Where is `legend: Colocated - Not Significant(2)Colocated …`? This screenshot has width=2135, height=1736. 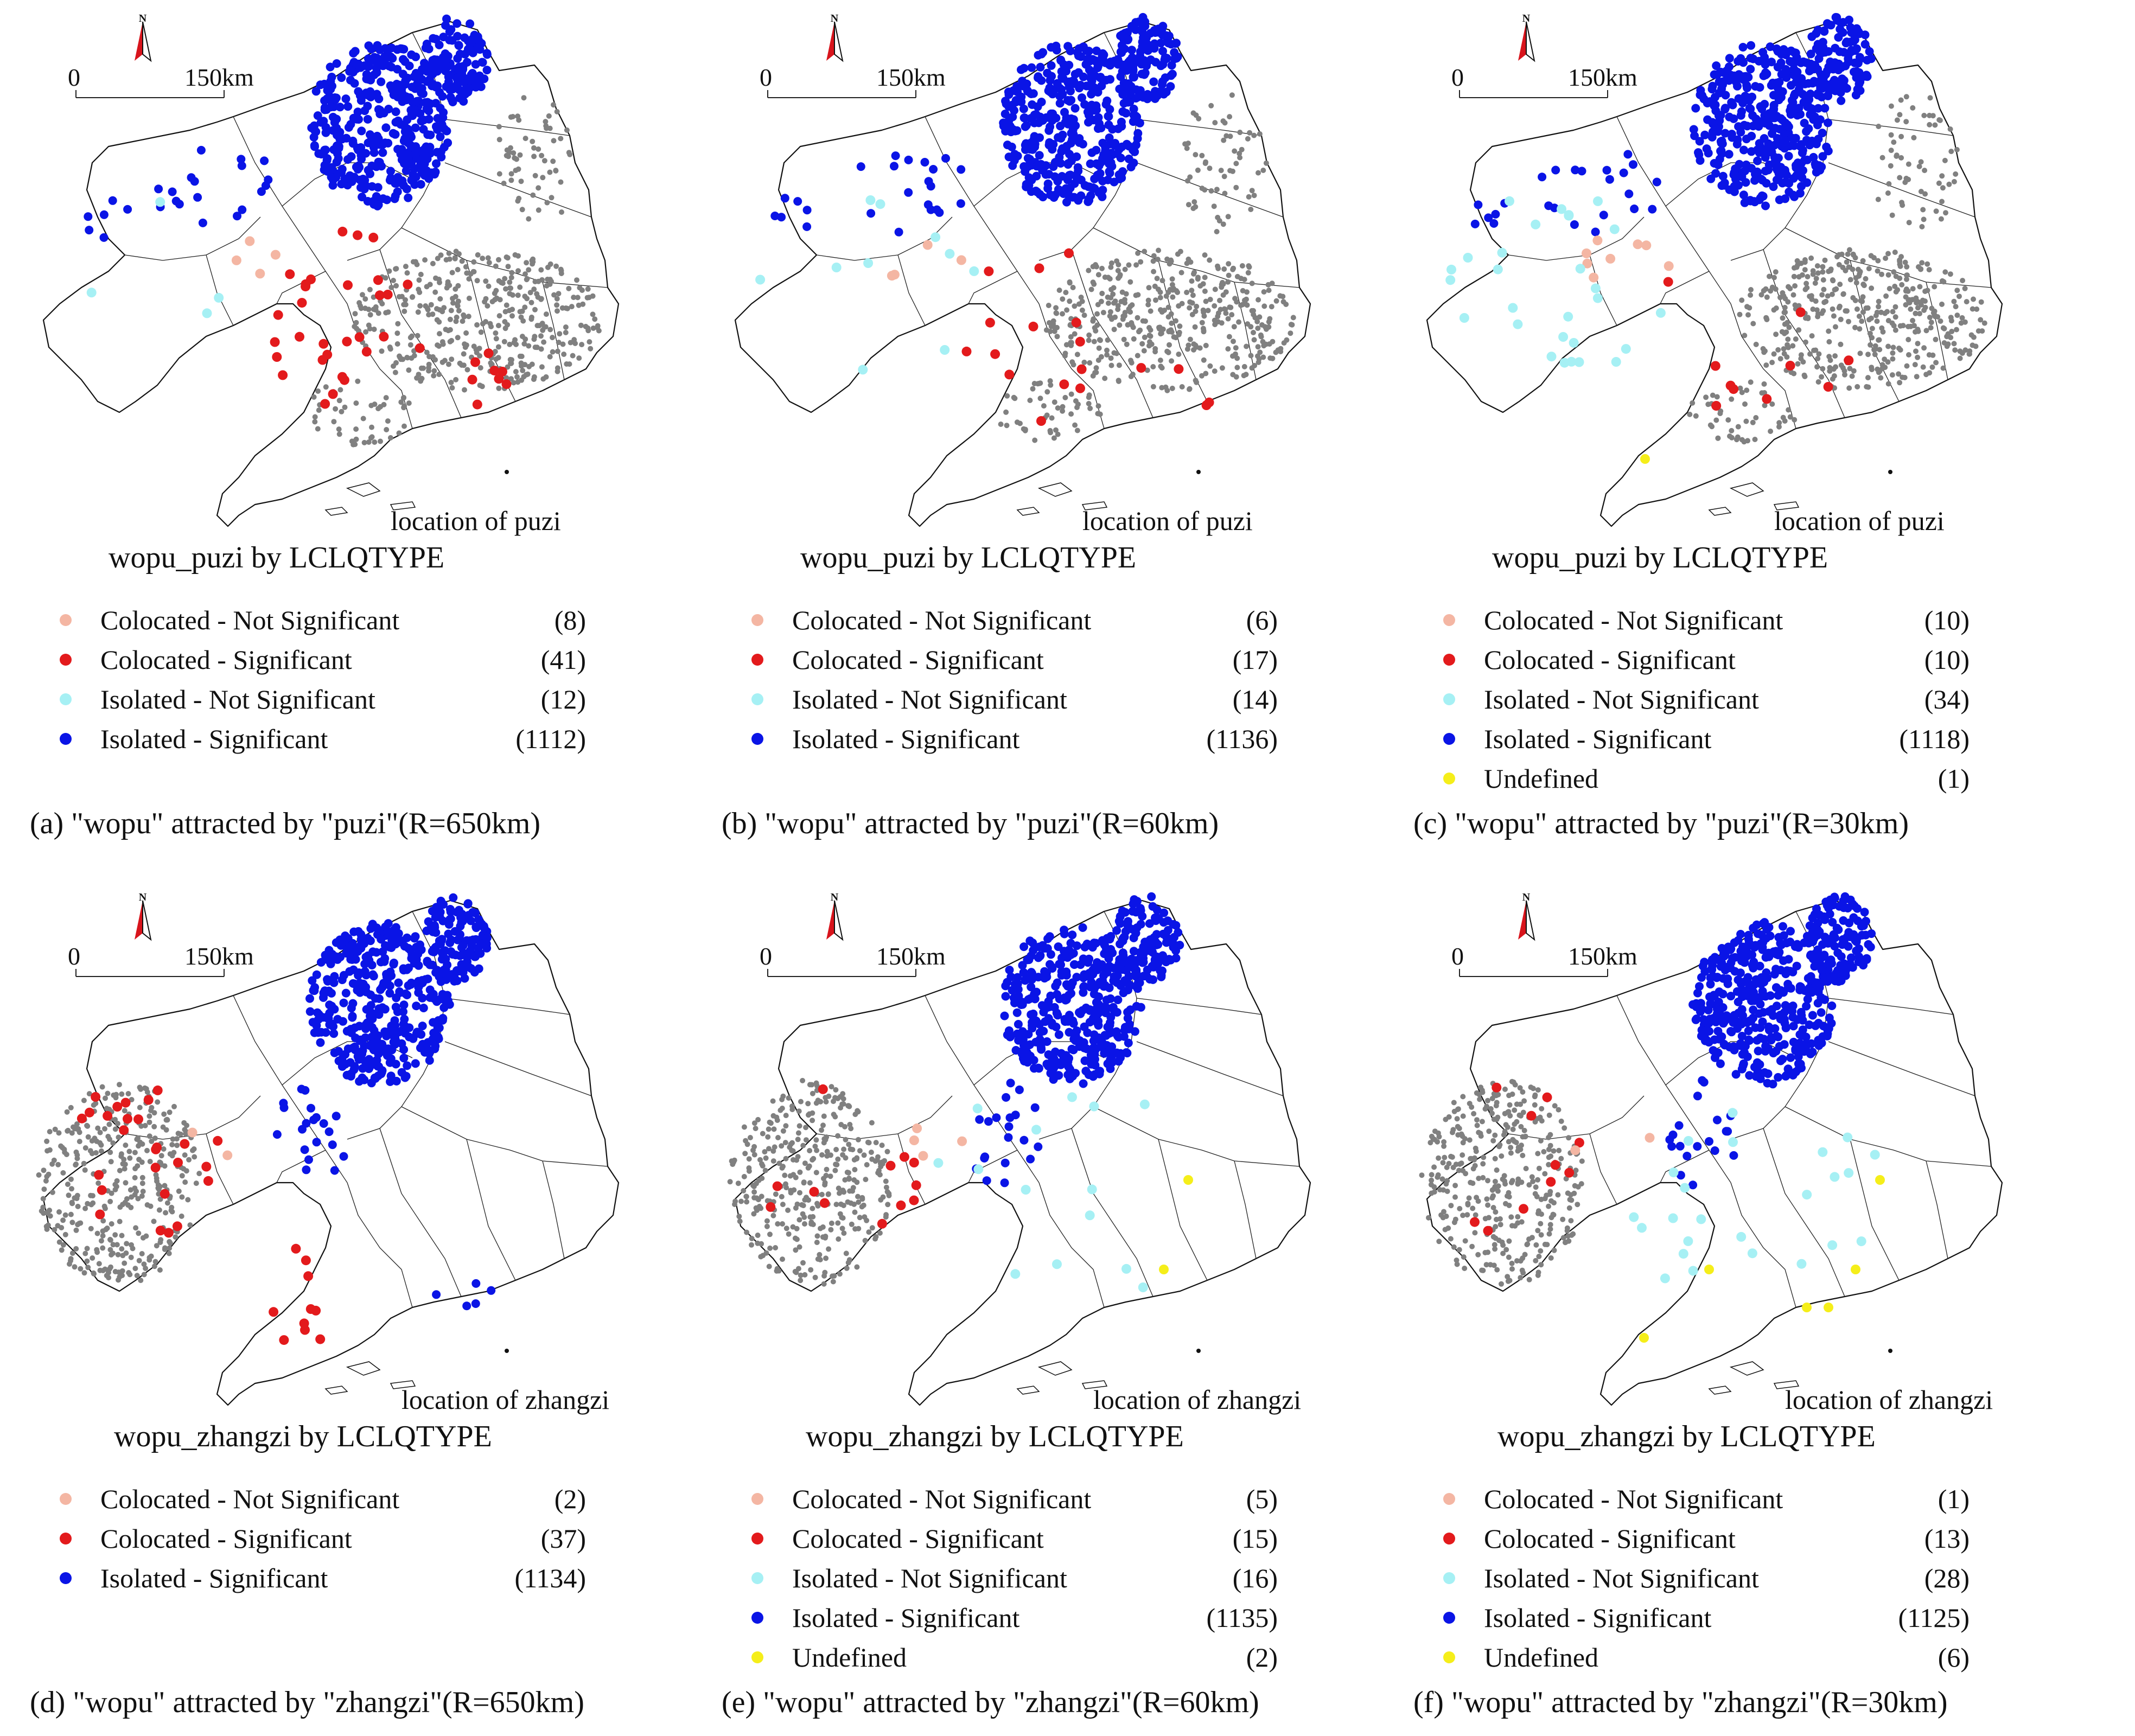
legend: Colocated - Not Significant(2)Colocated … is located at coordinates (323, 1540).